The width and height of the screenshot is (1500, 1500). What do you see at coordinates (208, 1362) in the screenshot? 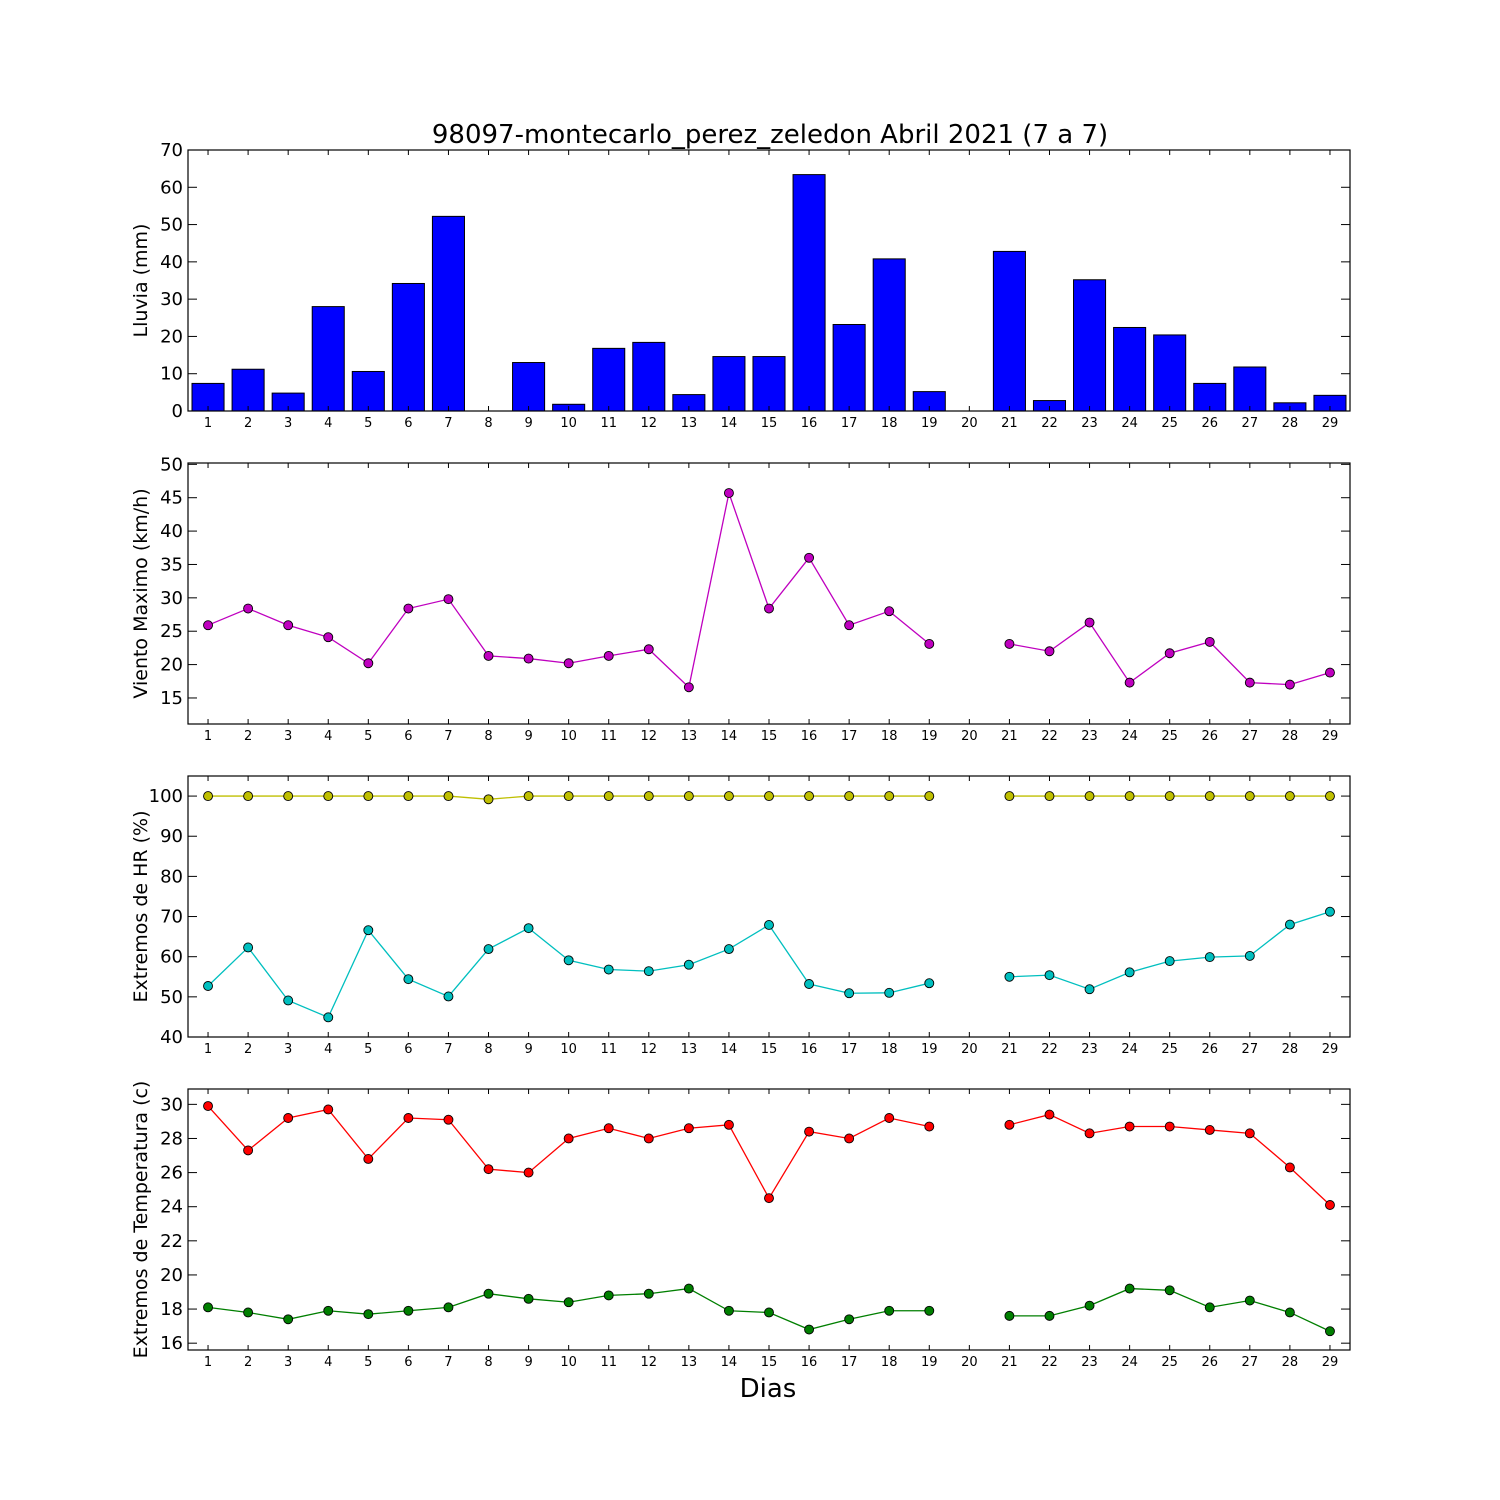
I see `x-tick-label: 1` at bounding box center [208, 1362].